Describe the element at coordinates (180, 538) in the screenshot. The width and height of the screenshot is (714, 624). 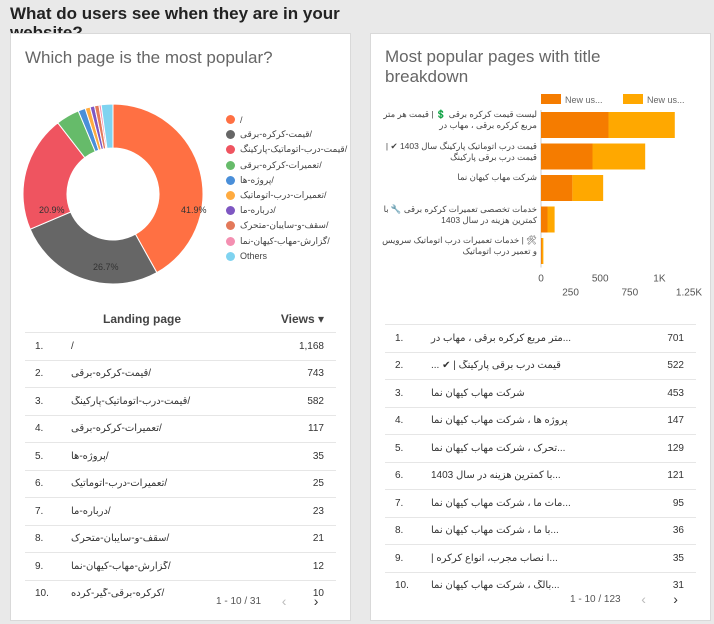
I see `table-row: 8. /سقف-و-سایبان-متحرک 21` at that location.